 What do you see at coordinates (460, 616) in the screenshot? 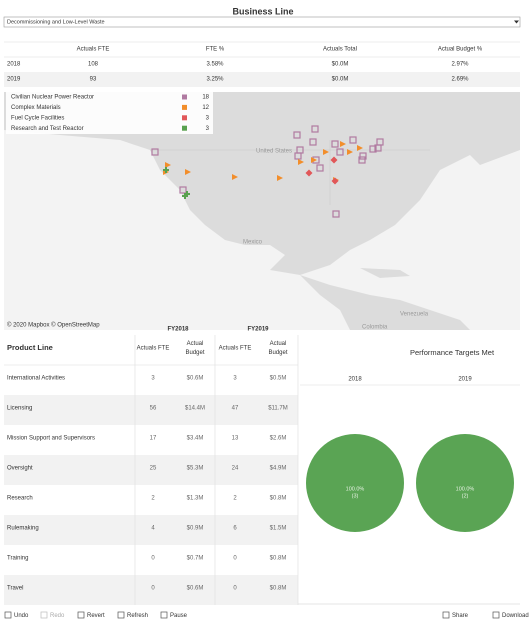
I see `toolbar-button: Share` at bounding box center [460, 616].